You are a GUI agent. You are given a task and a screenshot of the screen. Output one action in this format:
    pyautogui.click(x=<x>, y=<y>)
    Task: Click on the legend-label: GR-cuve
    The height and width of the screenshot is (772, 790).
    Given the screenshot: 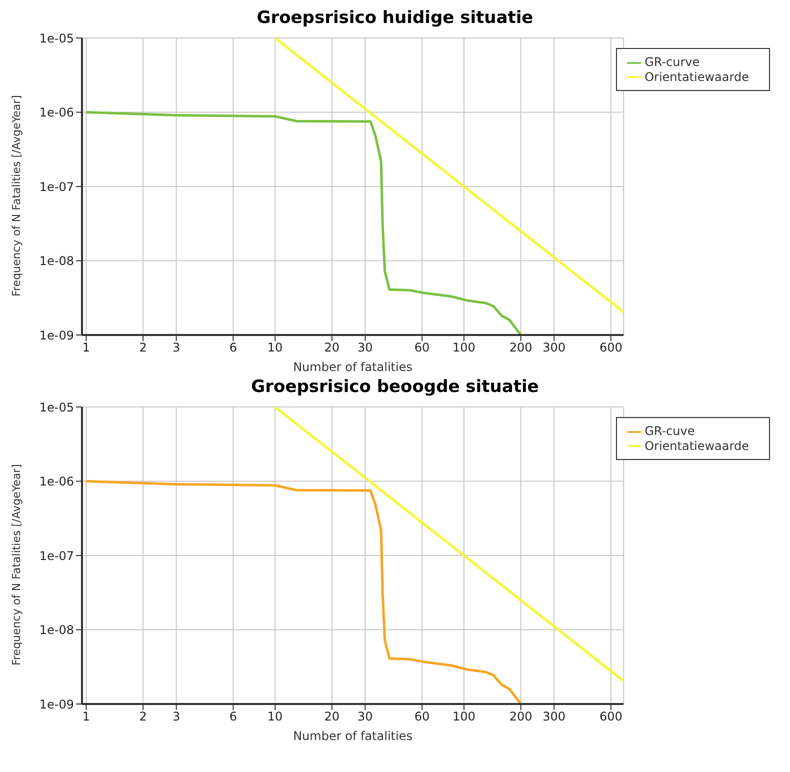 What is the action you would take?
    pyautogui.click(x=669, y=431)
    